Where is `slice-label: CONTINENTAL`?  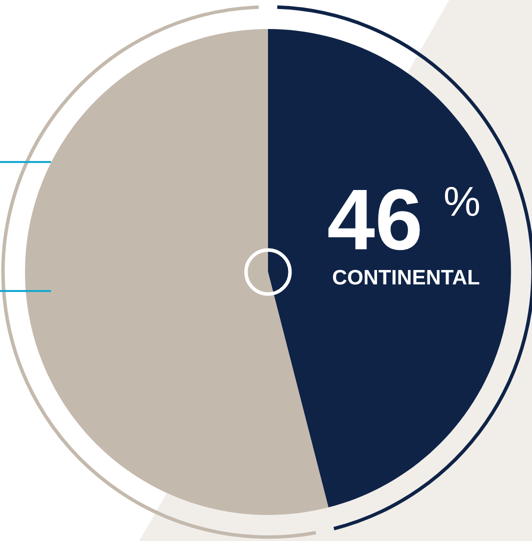 slice-label: CONTINENTAL is located at coordinates (406, 277).